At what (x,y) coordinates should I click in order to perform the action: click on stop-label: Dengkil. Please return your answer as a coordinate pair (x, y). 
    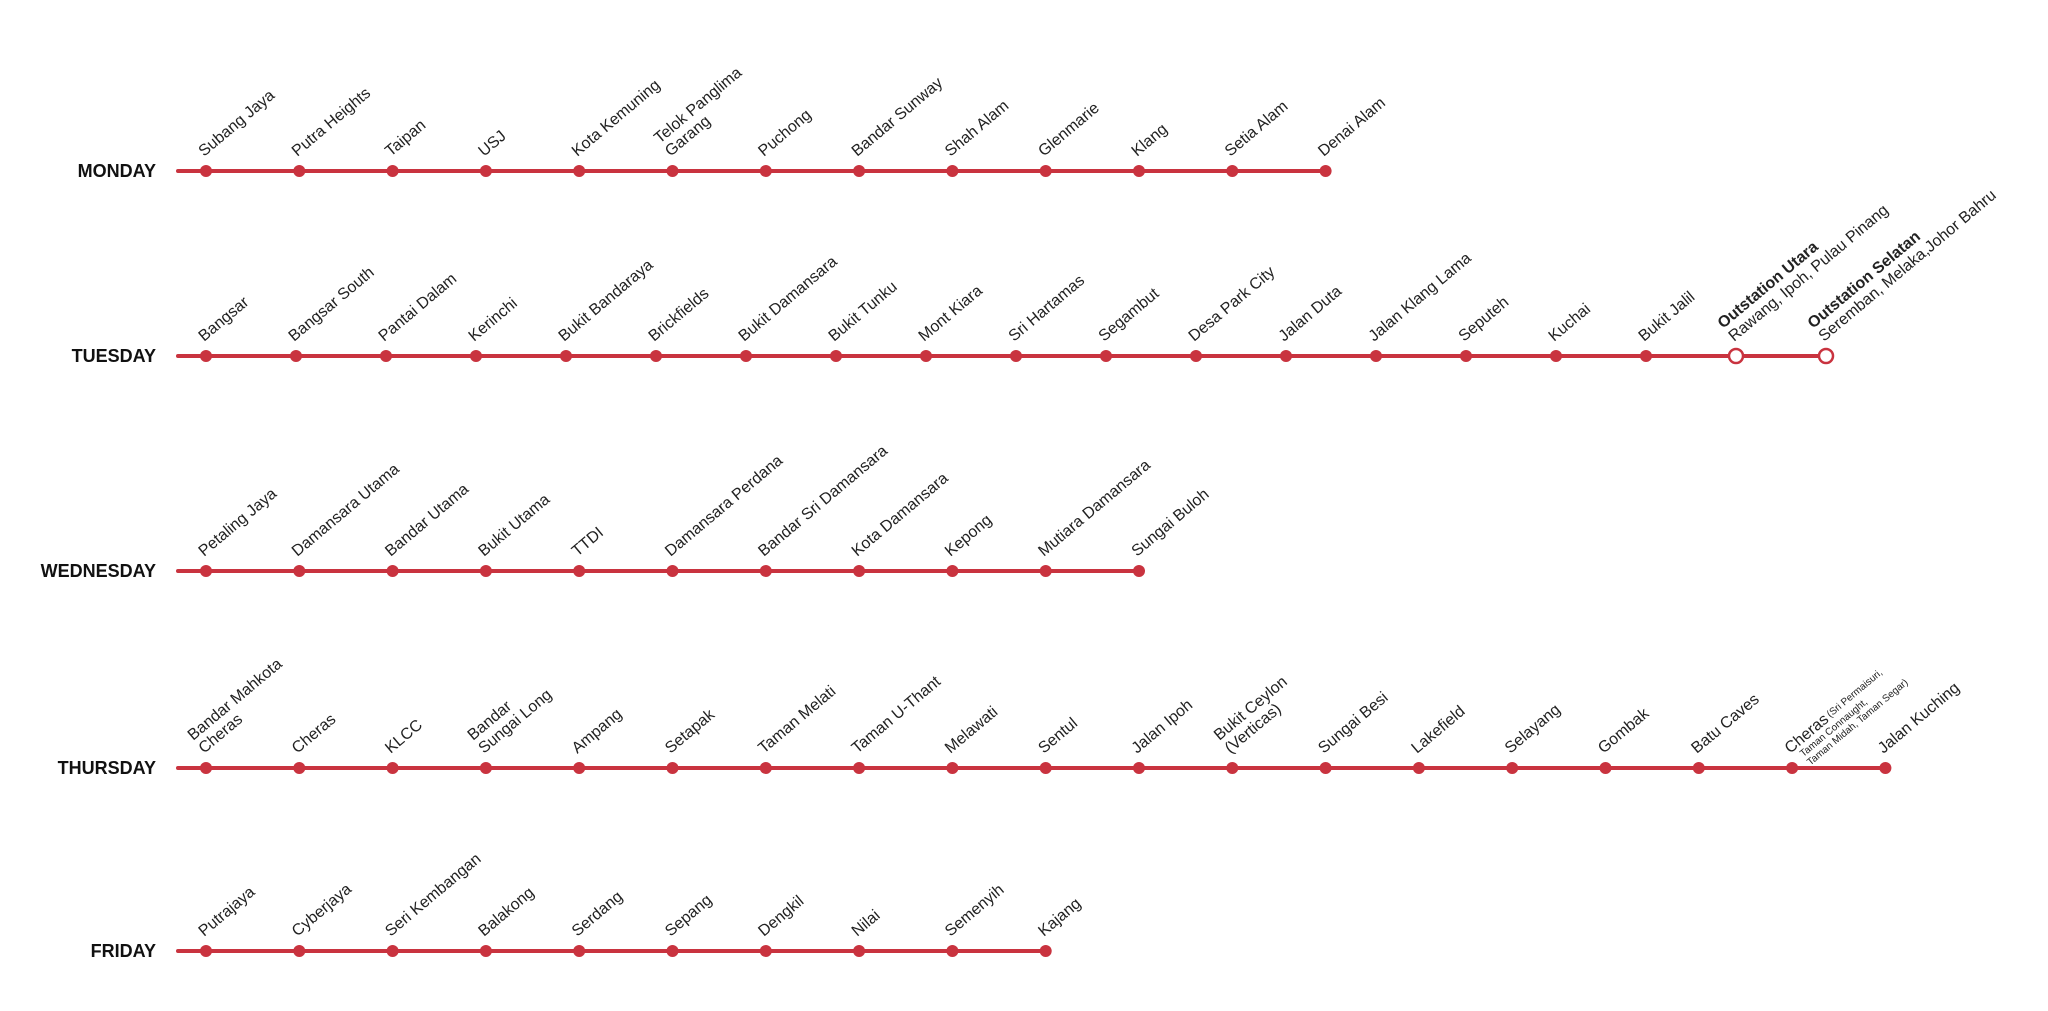
    Looking at the image, I should click on (781, 916).